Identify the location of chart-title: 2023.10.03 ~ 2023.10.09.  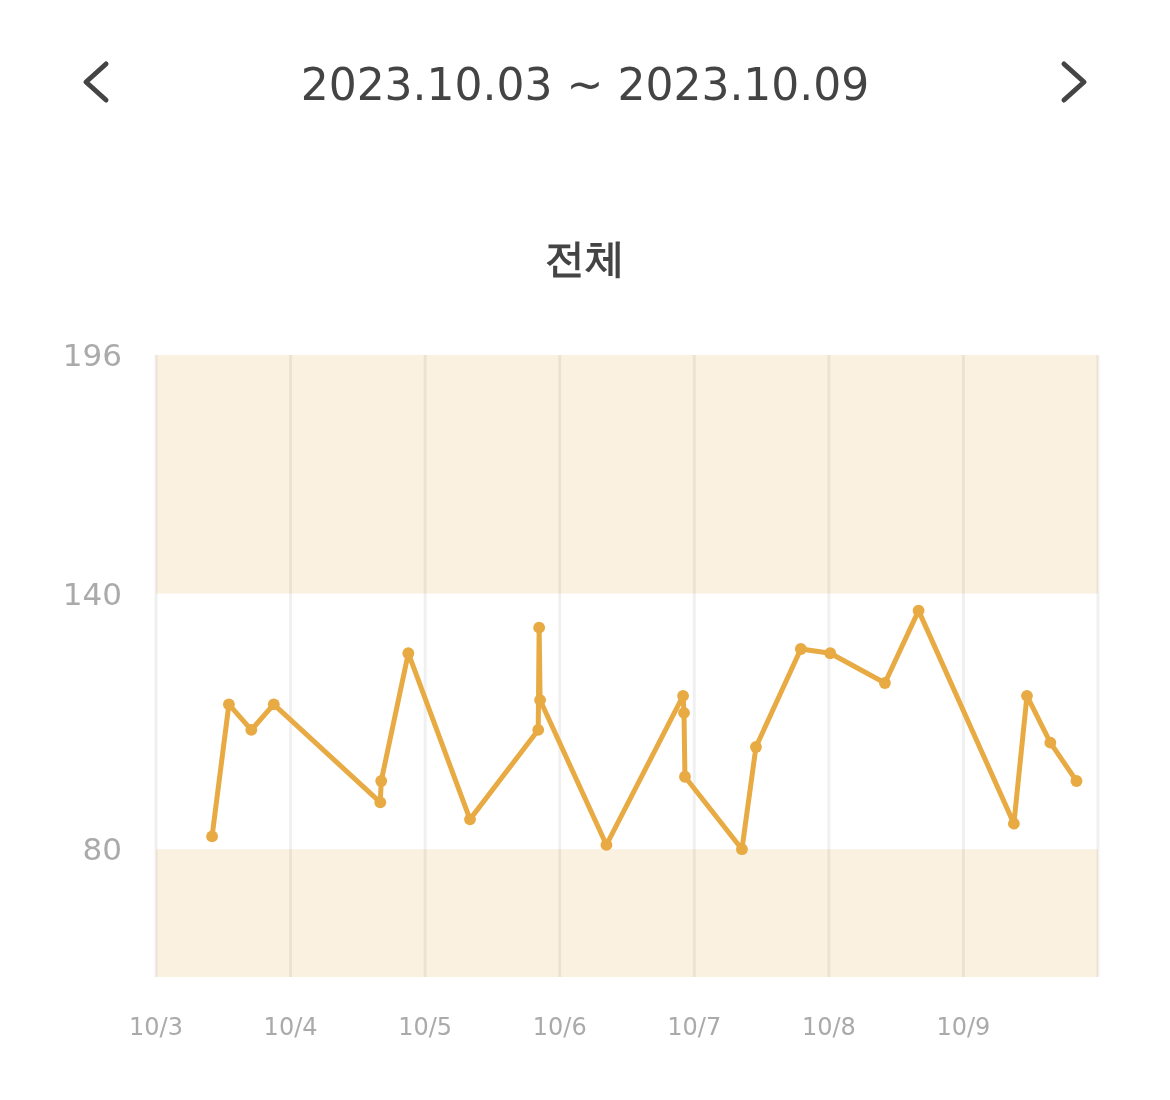
(585, 84).